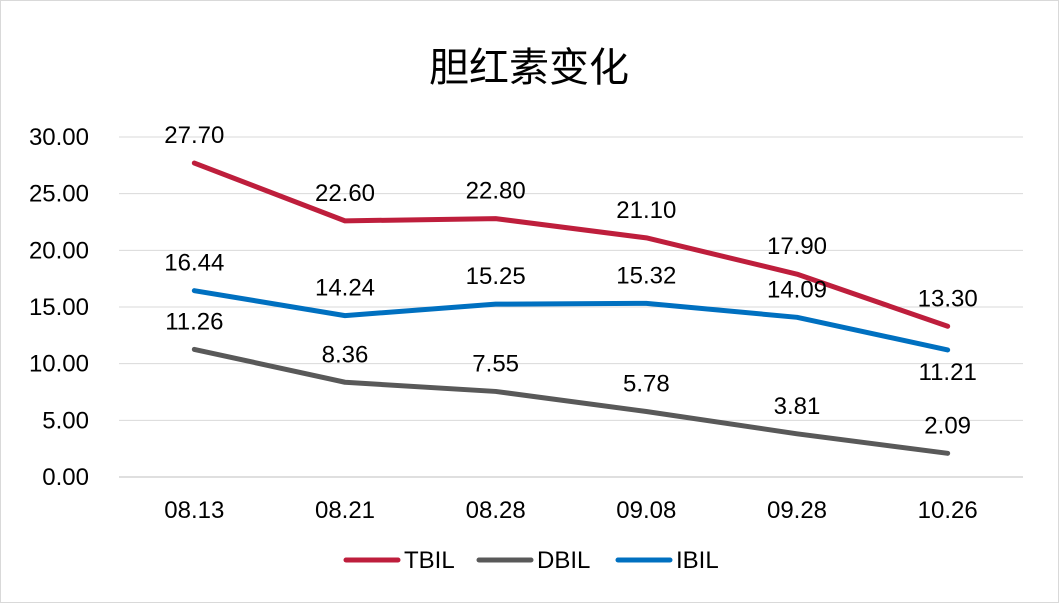 The width and height of the screenshot is (1059, 607). Describe the element at coordinates (345, 193) in the screenshot. I see `data-label-tbil: 22.60` at that location.